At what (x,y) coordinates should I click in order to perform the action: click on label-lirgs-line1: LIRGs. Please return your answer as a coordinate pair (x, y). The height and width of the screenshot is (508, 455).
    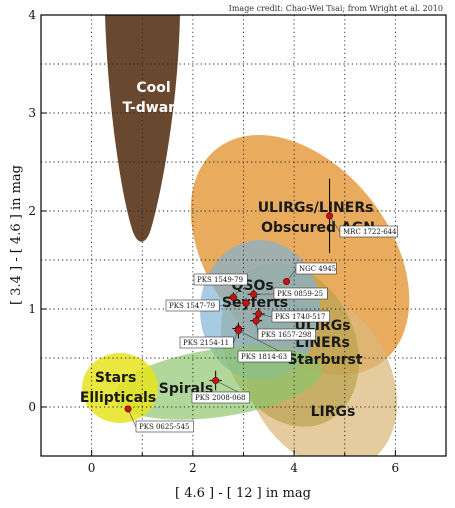
    Looking at the image, I should click on (333, 412).